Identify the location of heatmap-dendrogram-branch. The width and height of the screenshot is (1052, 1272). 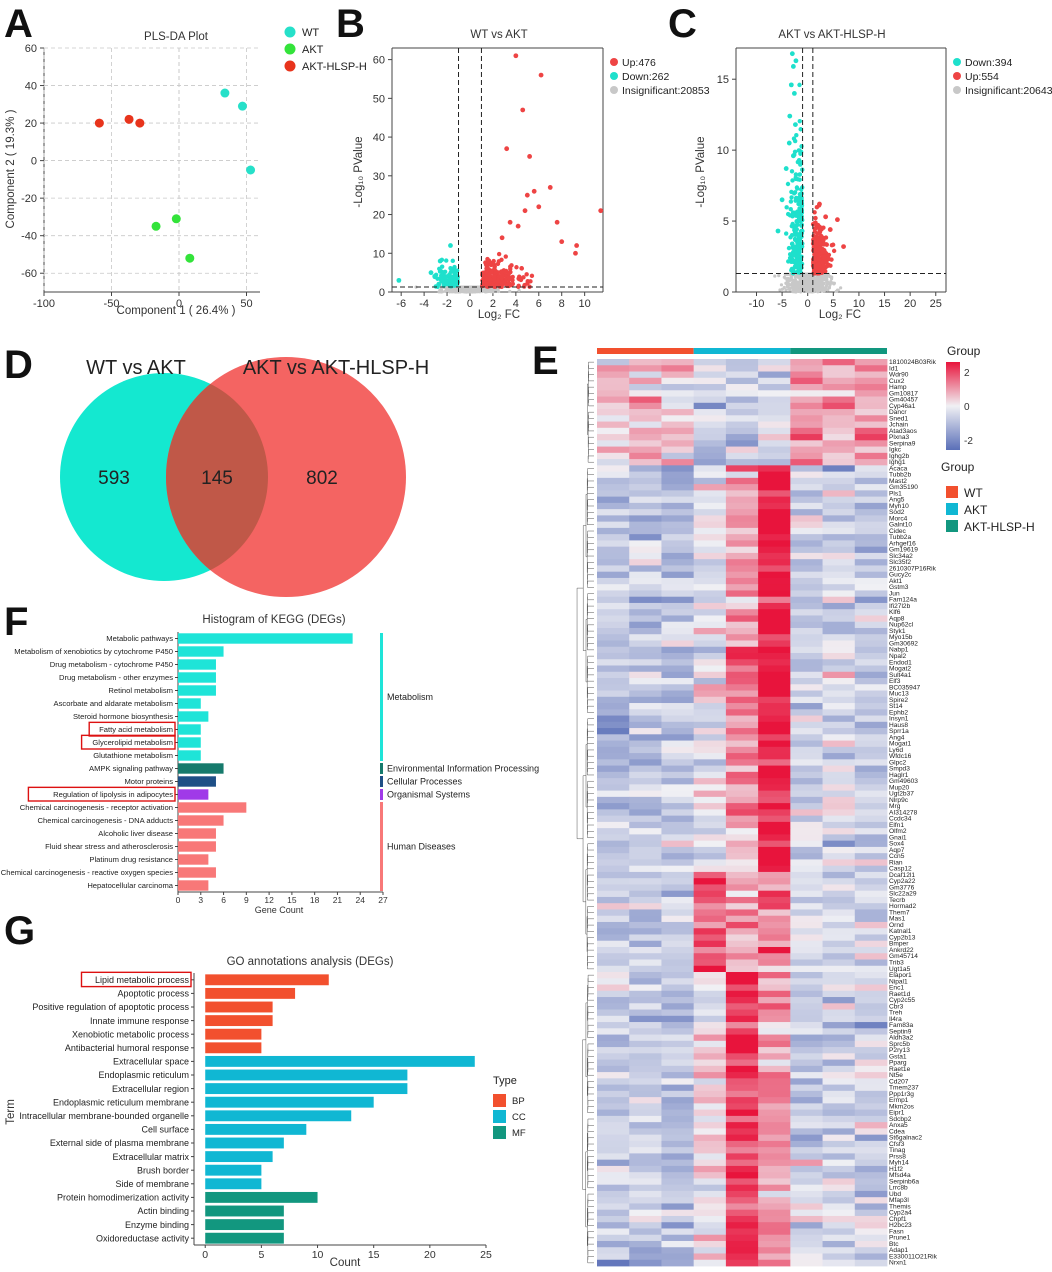
(590, 490).